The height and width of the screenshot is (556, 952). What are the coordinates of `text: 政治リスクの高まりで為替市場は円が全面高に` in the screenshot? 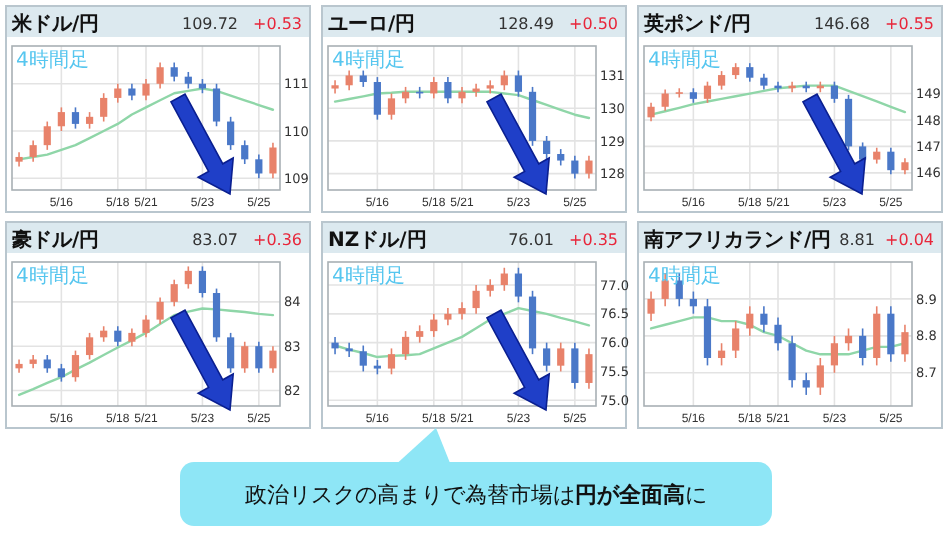 It's located at (476, 495).